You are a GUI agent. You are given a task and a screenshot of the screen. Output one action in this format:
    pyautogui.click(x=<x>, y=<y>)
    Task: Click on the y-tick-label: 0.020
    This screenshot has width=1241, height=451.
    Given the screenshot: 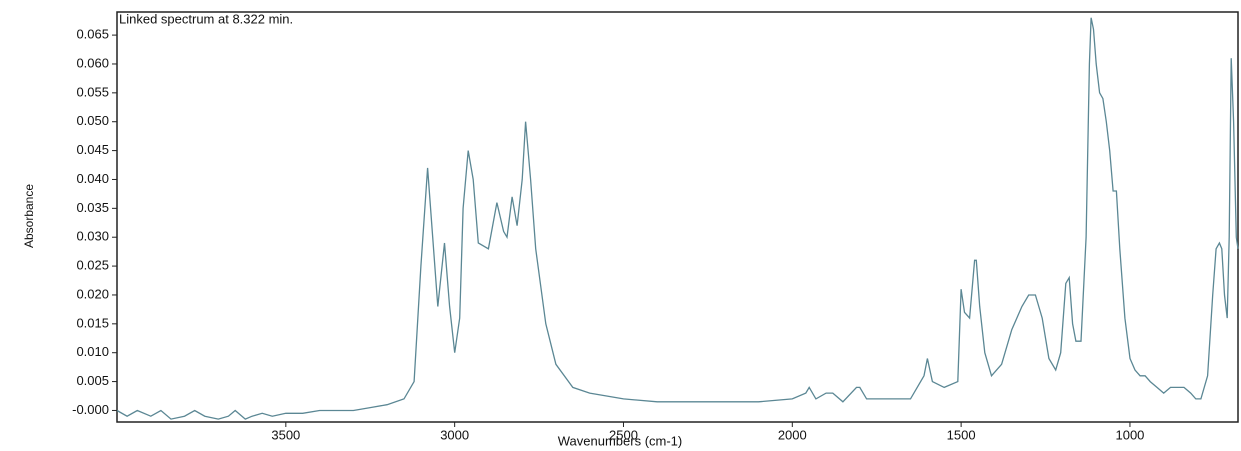 What is the action you would take?
    pyautogui.click(x=92, y=293)
    